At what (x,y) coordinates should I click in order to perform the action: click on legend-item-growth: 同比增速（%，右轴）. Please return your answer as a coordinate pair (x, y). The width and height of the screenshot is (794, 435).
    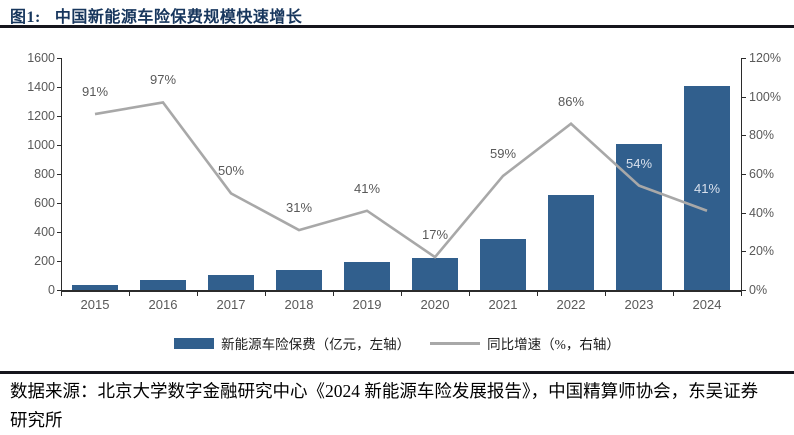
    Looking at the image, I should click on (525, 343).